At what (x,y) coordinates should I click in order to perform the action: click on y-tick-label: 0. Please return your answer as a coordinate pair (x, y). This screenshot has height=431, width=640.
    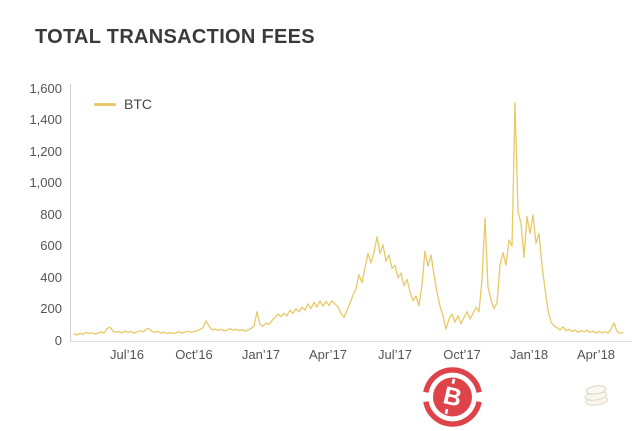
    Looking at the image, I should click on (58, 340).